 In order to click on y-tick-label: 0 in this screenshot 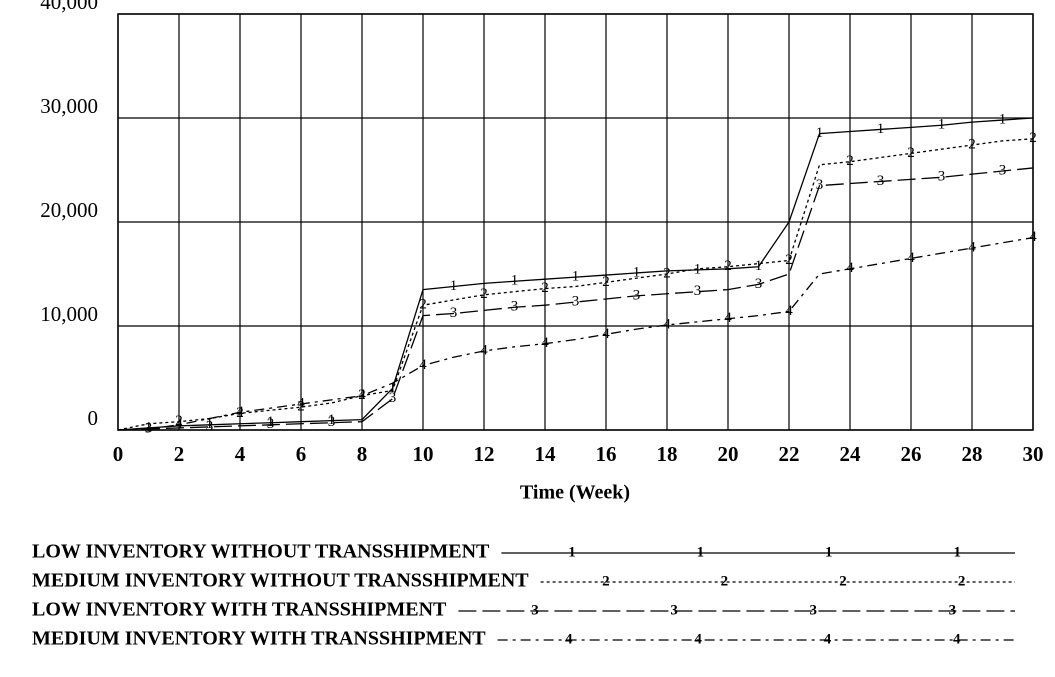, I will do `click(93, 418)`.